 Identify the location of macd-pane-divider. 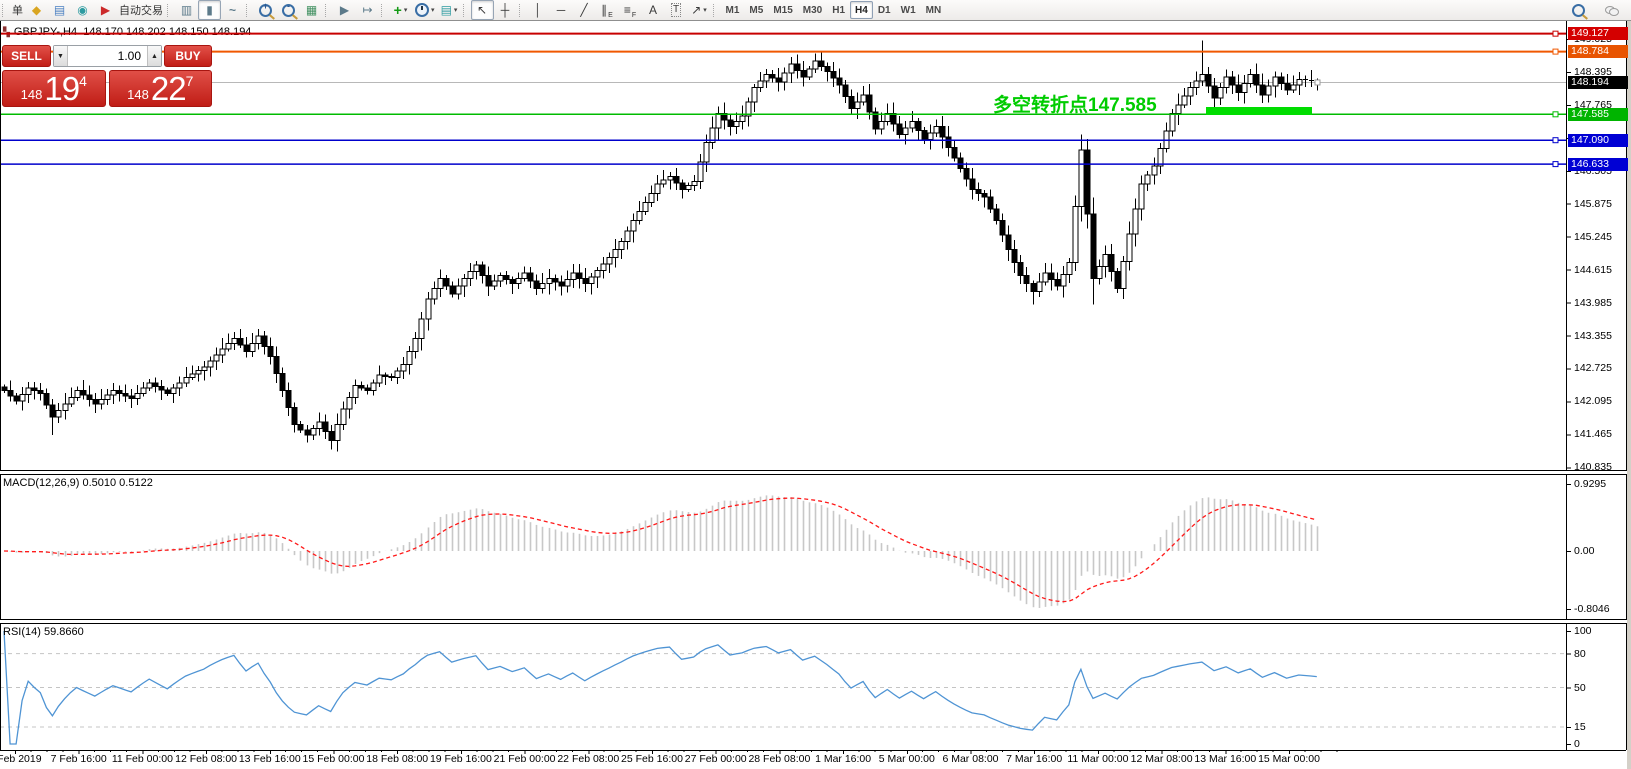
(813, 472).